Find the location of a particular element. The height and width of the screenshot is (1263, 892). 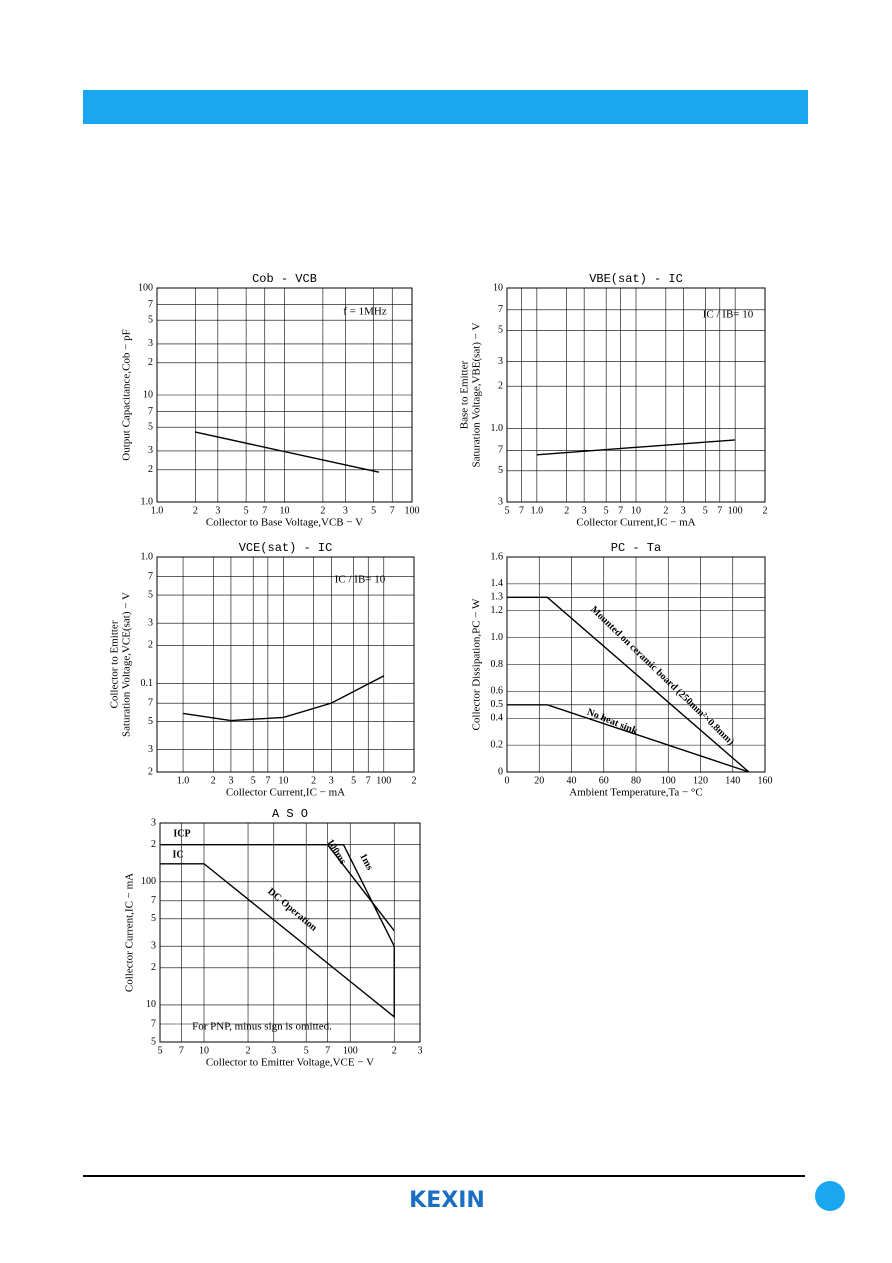

y-tick-label: 1.6 is located at coordinates (497, 556).